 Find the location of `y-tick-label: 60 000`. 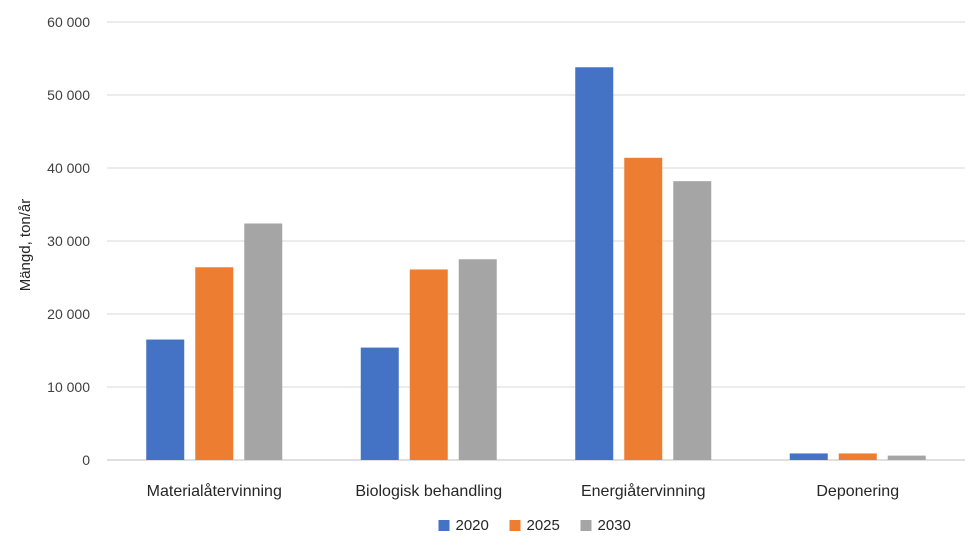

y-tick-label: 60 000 is located at coordinates (68, 22).